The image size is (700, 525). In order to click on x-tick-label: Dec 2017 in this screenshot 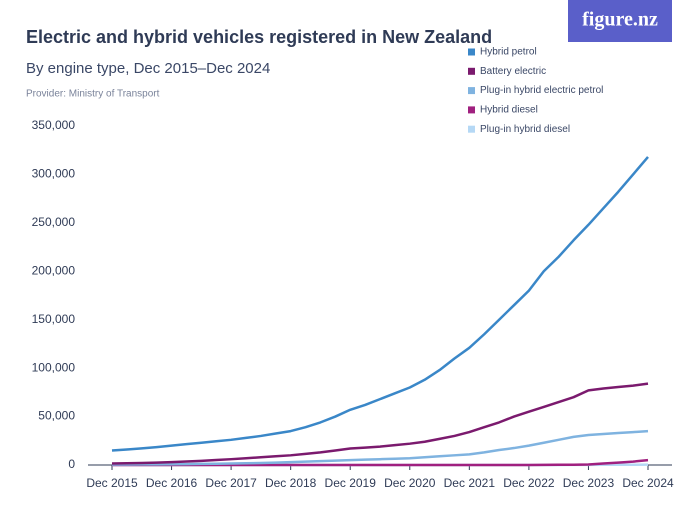, I will do `click(231, 483)`.